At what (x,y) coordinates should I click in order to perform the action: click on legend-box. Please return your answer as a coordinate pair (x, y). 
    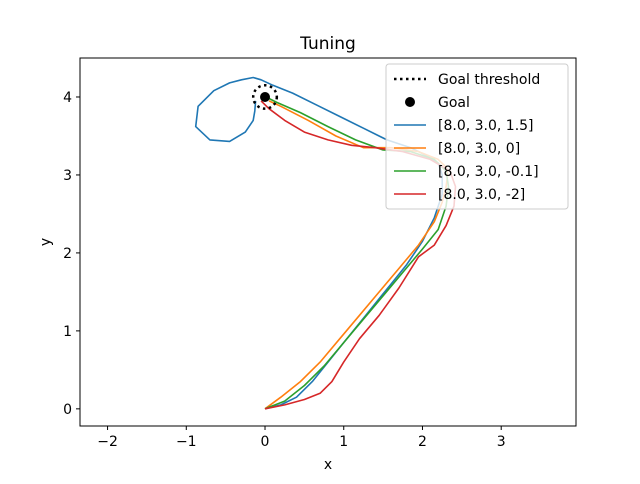
    Looking at the image, I should click on (477, 136).